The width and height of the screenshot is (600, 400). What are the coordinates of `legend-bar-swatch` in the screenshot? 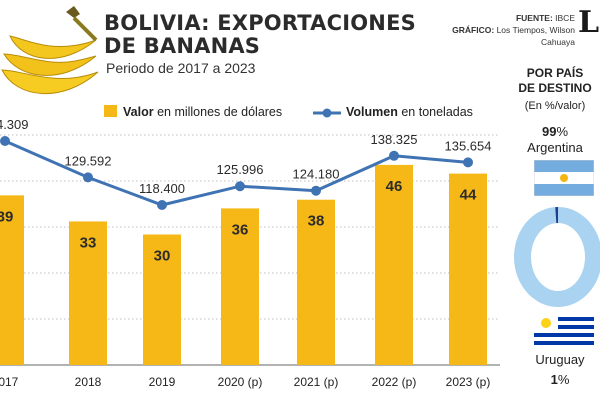 It's located at (110, 111).